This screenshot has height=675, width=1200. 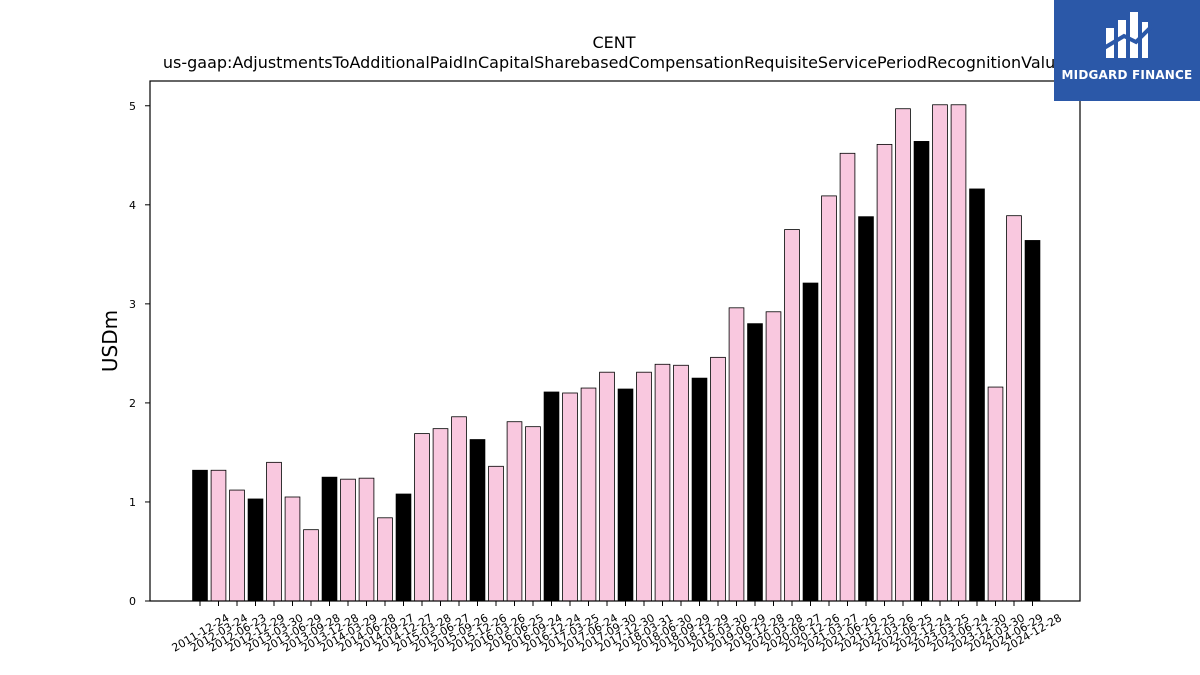 I want to click on y-tick-label: 0, so click(x=132, y=601).